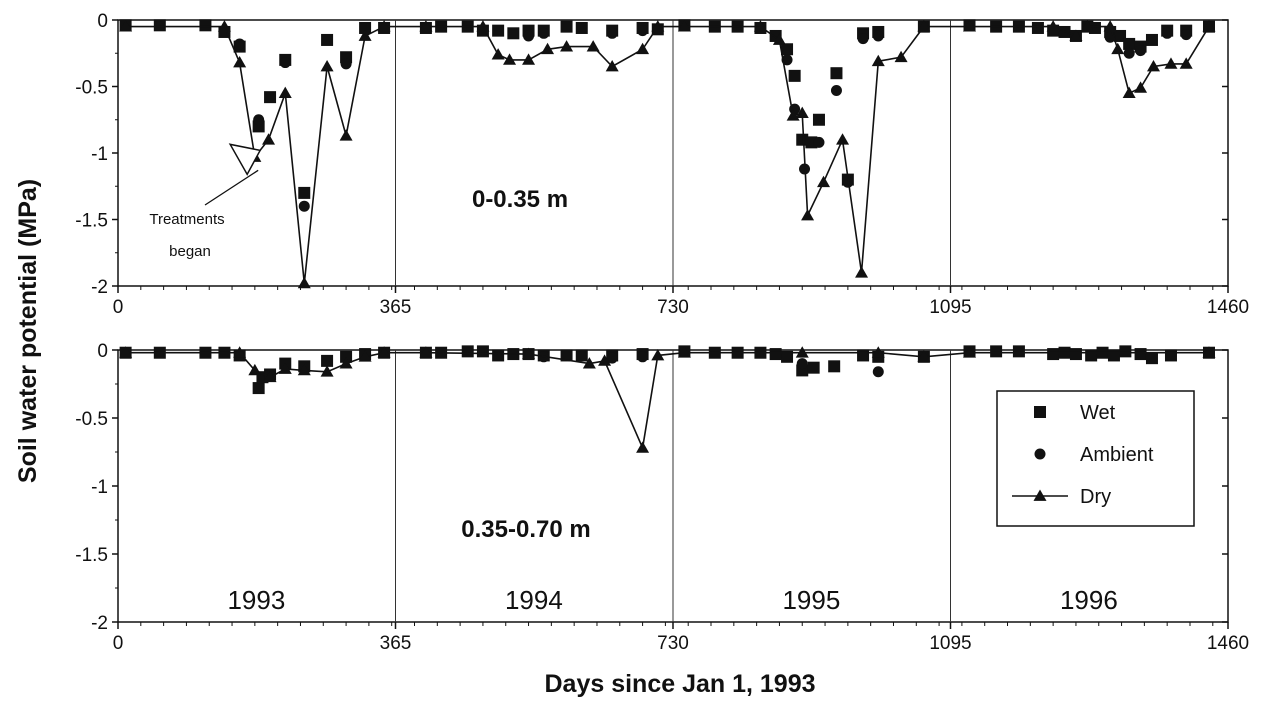 The height and width of the screenshot is (701, 1263). Describe the element at coordinates (118, 643) in the screenshot. I see `x-tick-label: 0` at that location.